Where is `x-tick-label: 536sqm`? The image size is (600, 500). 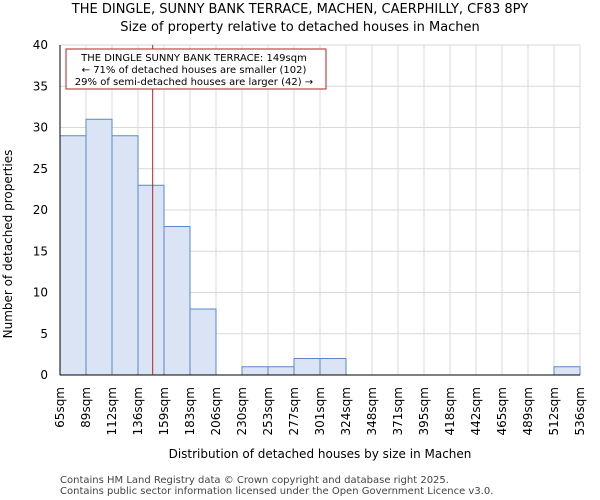
x-tick-label: 536sqm is located at coordinates (580, 411).